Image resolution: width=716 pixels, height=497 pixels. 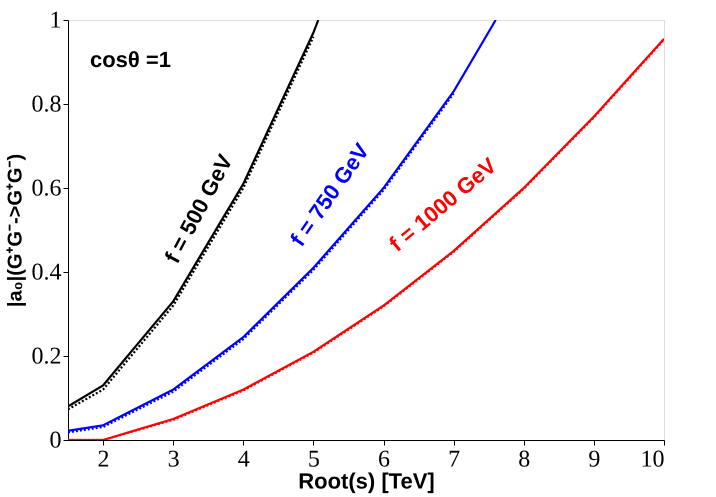 What do you see at coordinates (47, 189) in the screenshot?
I see `y-tick-label: 0.6` at bounding box center [47, 189].